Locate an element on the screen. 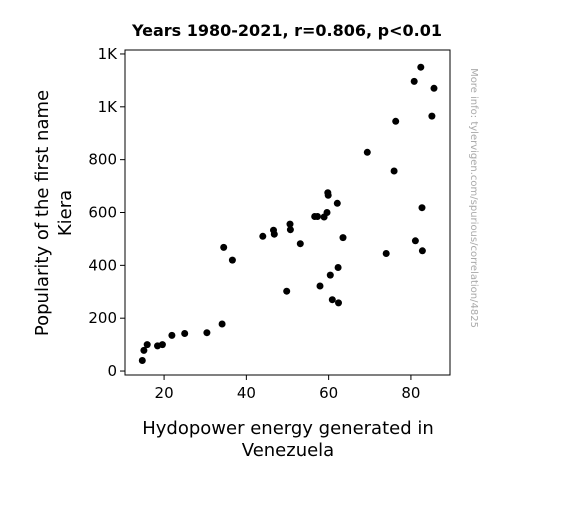 The width and height of the screenshot is (575, 505). y-axis-label-group: Popularity of the first name is located at coordinates (42, 213).